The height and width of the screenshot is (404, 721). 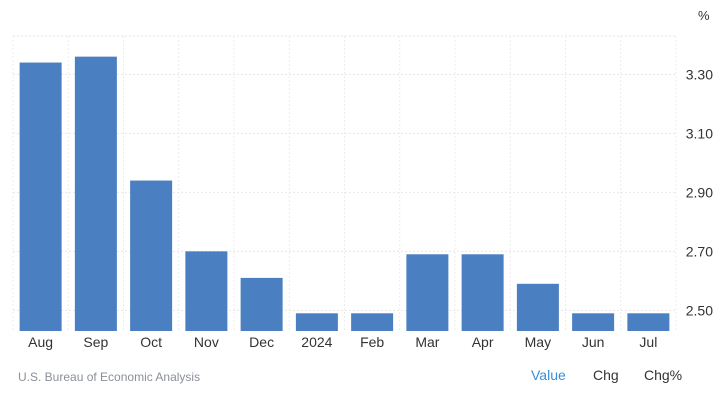 I want to click on tab-chg-percent: Chg%, so click(x=663, y=375).